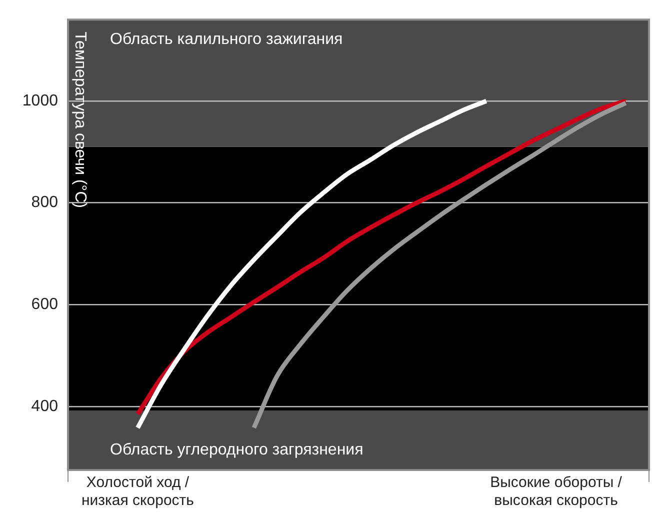 The width and height of the screenshot is (652, 530). What do you see at coordinates (137, 492) in the screenshot?
I see `x-tick-label: Холостой ход / низкая скорость` at bounding box center [137, 492].